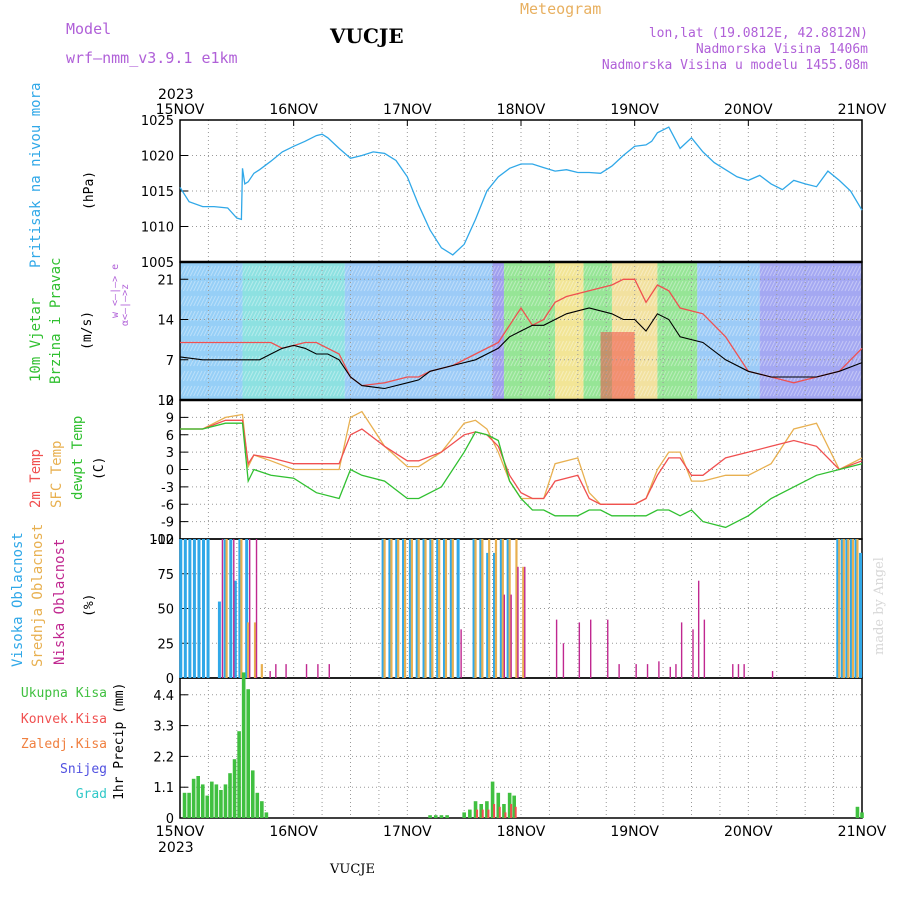 This screenshot has height=900, width=900. Describe the element at coordinates (521, 832) in the screenshot. I see `date-label-bottom: 18NOV` at that location.